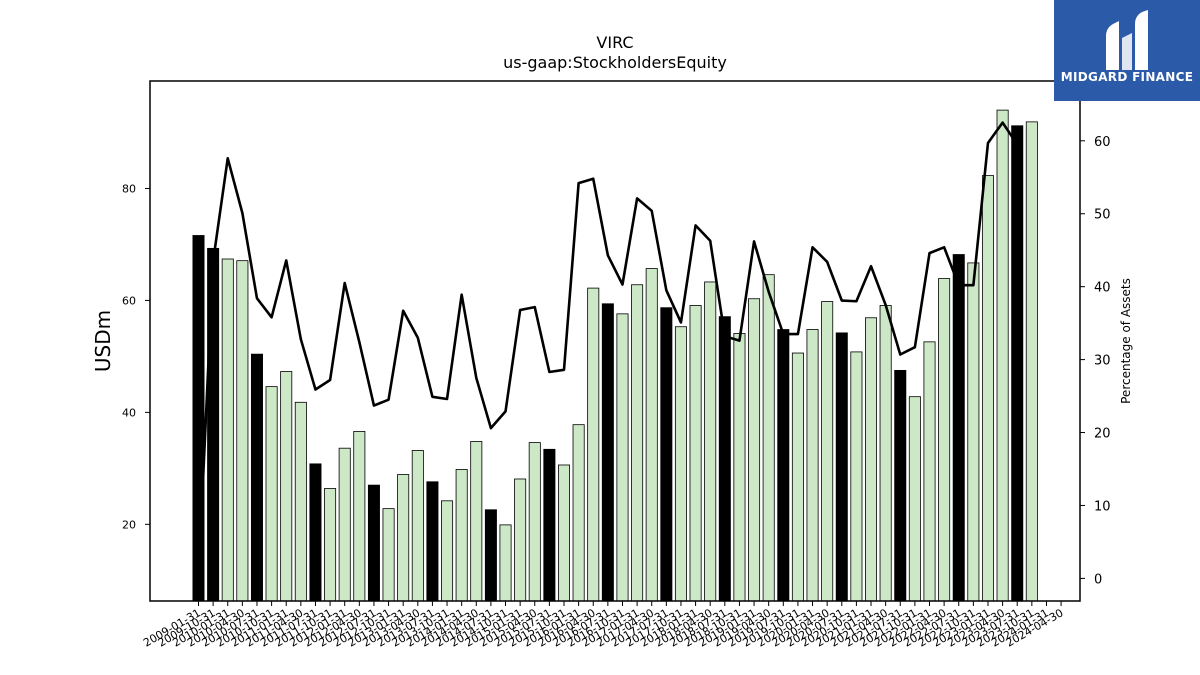 This screenshot has height=675, width=1200. I want to click on midgard-logo: MIDGARD FINANCE, so click(1127, 50).